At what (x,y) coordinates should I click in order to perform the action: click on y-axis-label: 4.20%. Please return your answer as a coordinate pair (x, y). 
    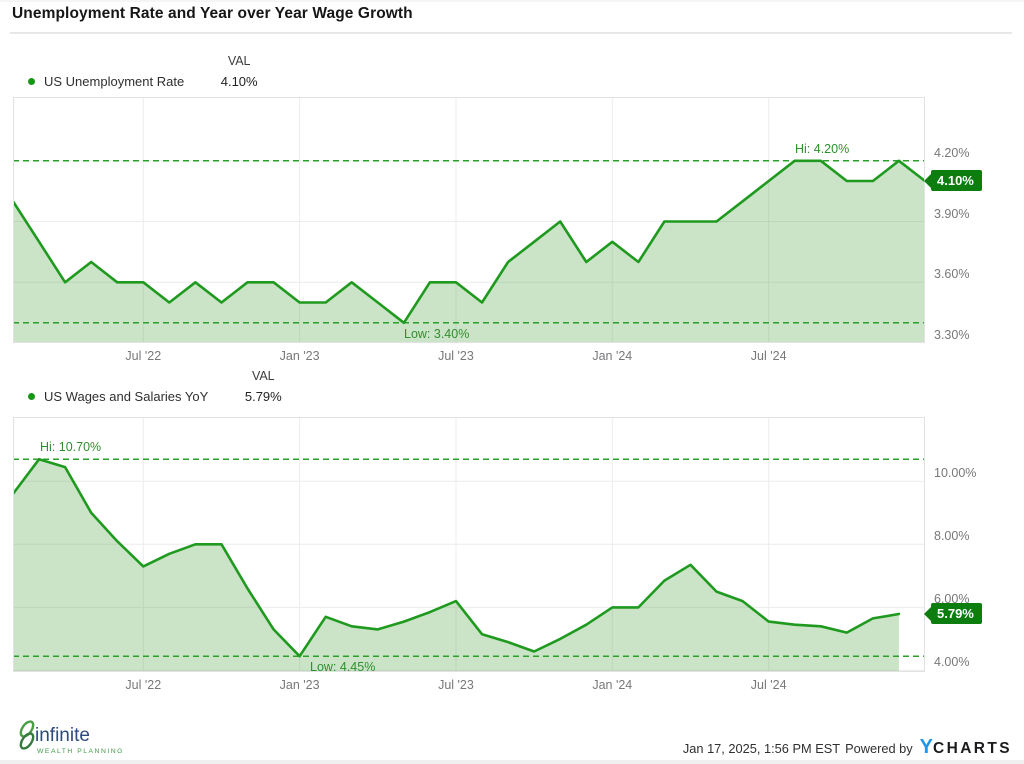
    Looking at the image, I should click on (952, 152).